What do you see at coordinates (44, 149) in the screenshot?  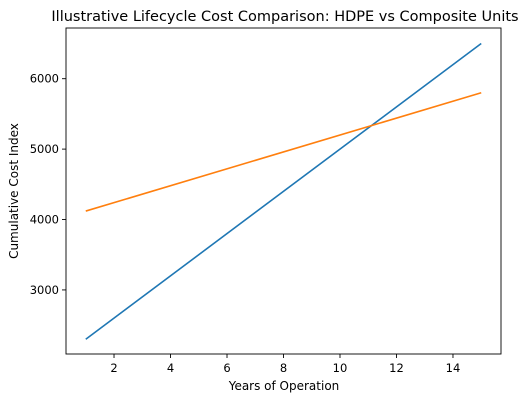 I see `y-tick-label: 5000` at bounding box center [44, 149].